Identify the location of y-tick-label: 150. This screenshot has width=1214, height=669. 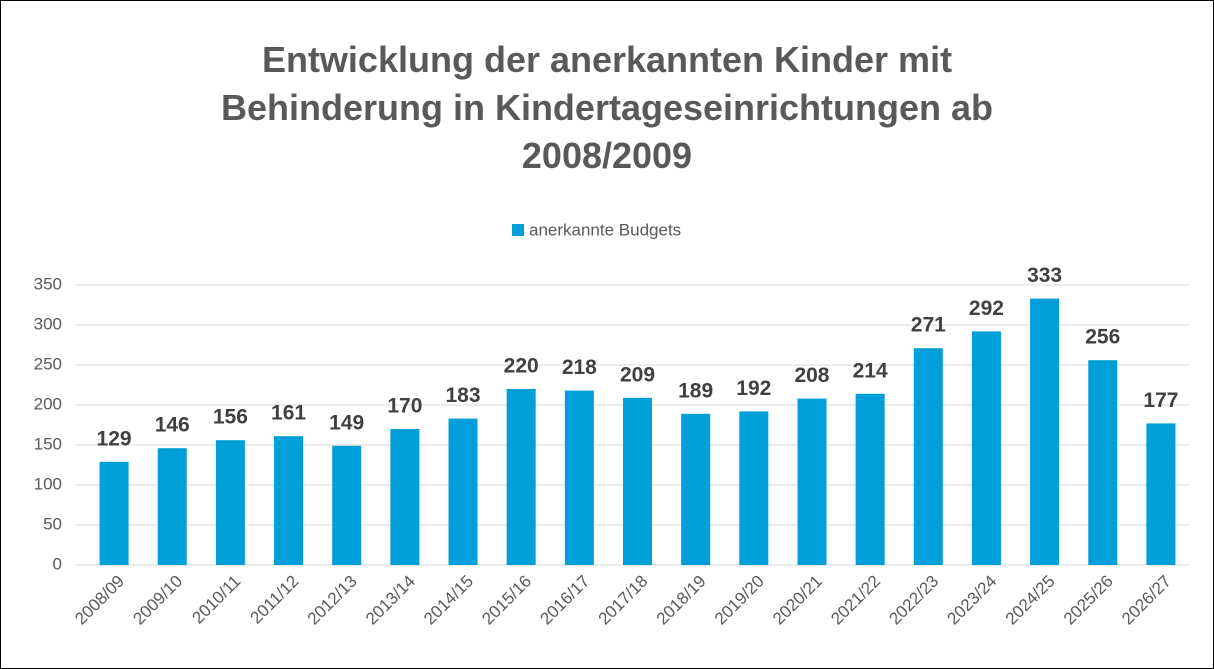
(48, 443).